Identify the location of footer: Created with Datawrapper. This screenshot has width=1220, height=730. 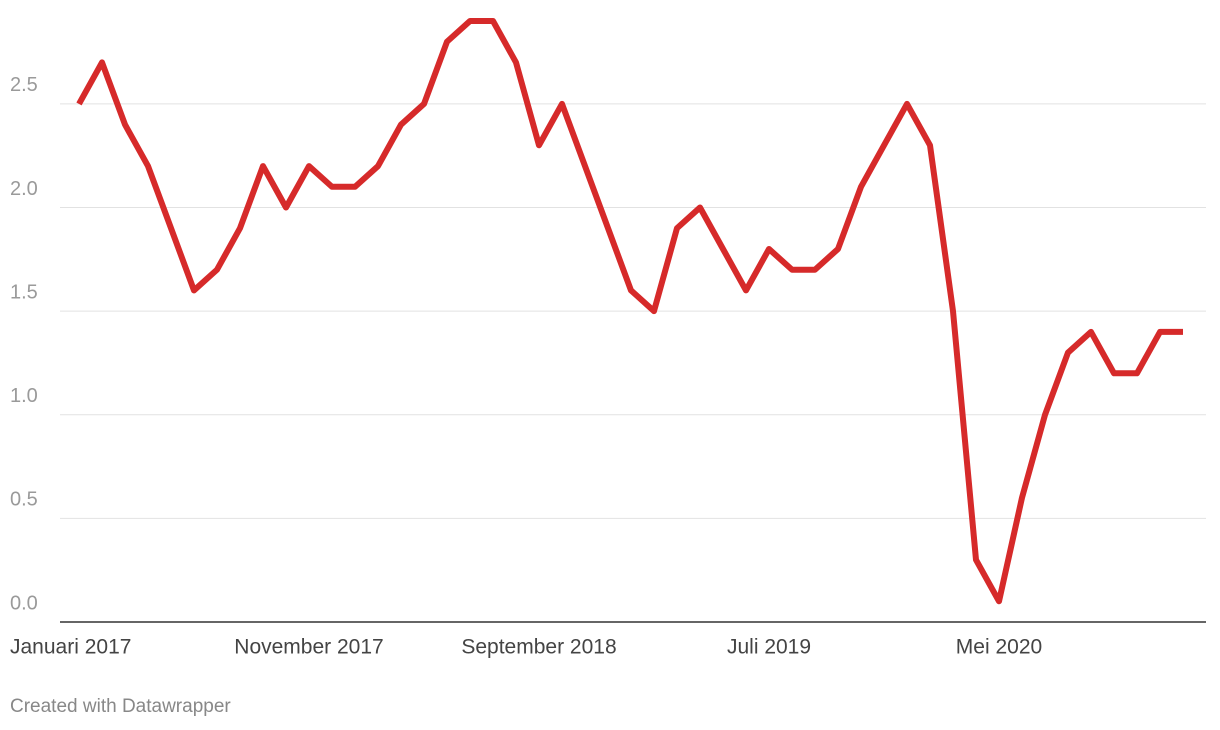
(120, 706).